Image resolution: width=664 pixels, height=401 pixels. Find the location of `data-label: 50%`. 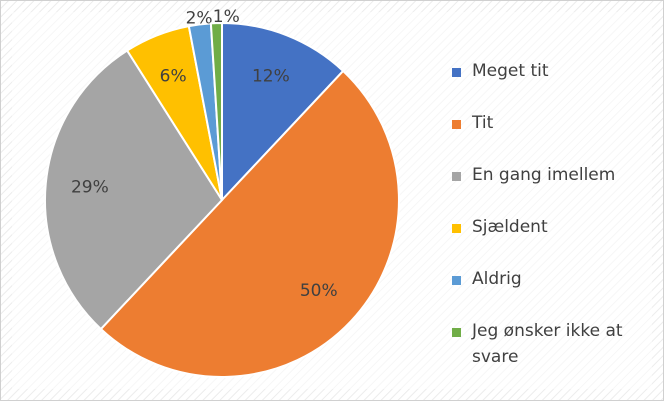

data-label: 50% is located at coordinates (319, 291).